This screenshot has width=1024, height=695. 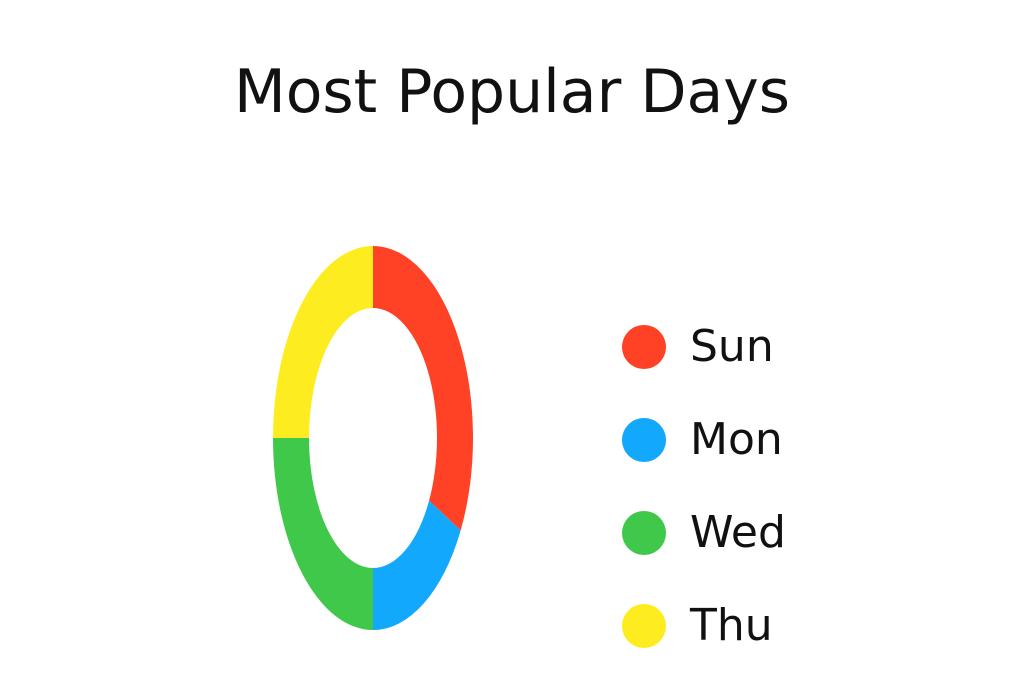 What do you see at coordinates (732, 347) in the screenshot?
I see `legend-label: Sun` at bounding box center [732, 347].